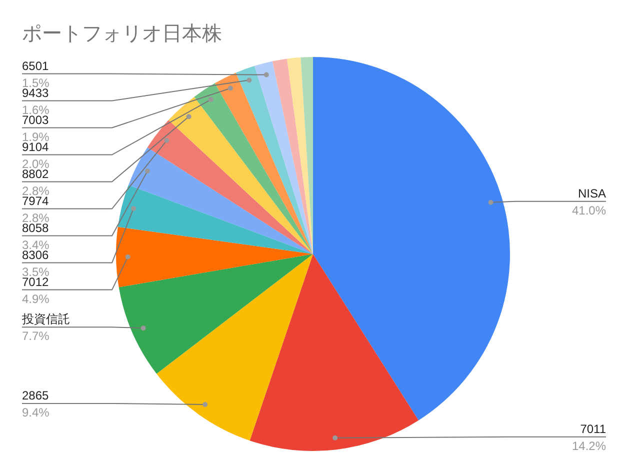  What do you see at coordinates (36, 412) in the screenshot?
I see `data-label: 9.4%` at bounding box center [36, 412].